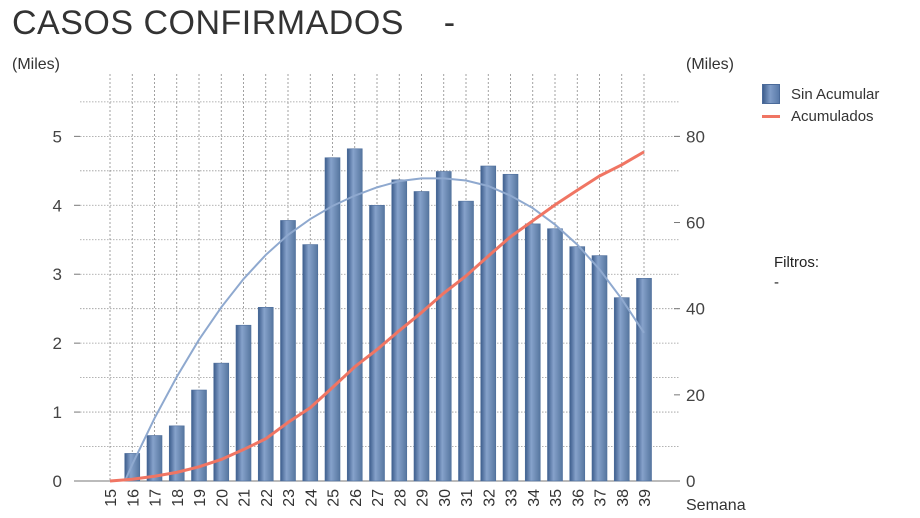 The width and height of the screenshot is (920, 518). I want to click on x-tick-label: 19, so click(200, 498).